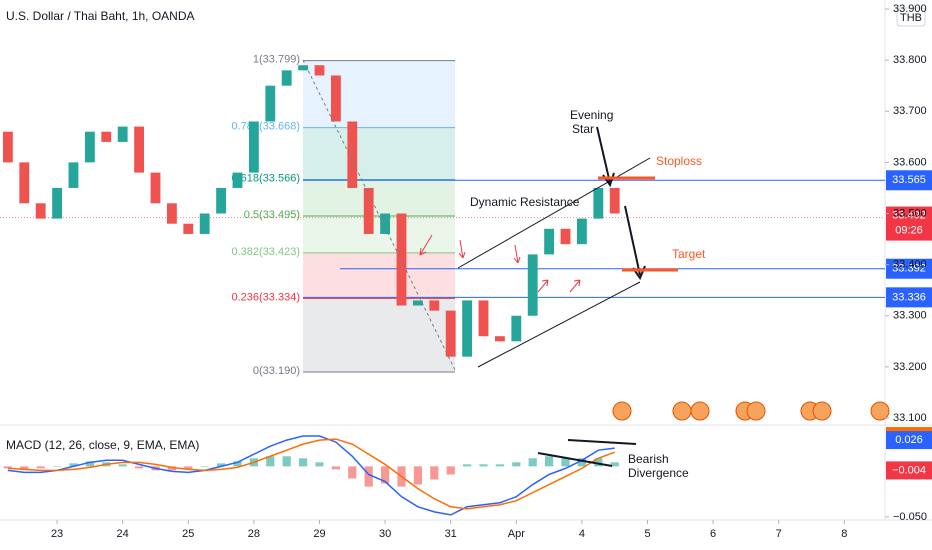  Describe the element at coordinates (910, 60) in the screenshot. I see `y-tick-label: 33.800` at that location.